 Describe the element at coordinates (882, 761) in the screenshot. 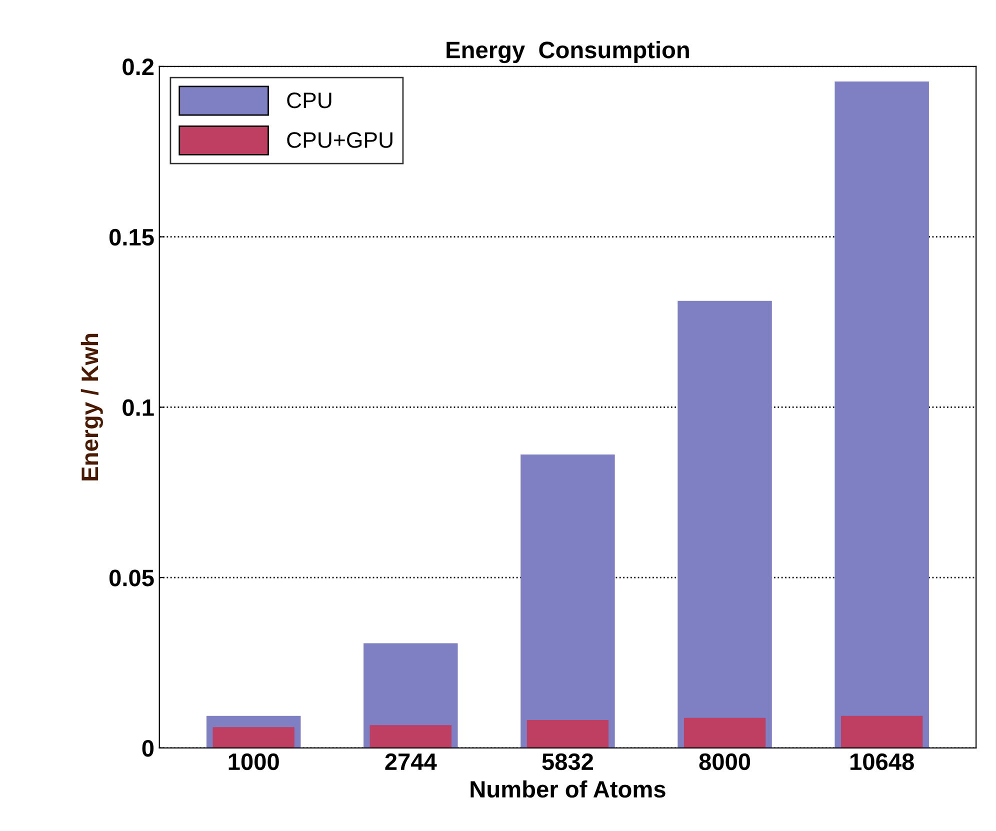

I see `x-tick-label: 10648` at that location.